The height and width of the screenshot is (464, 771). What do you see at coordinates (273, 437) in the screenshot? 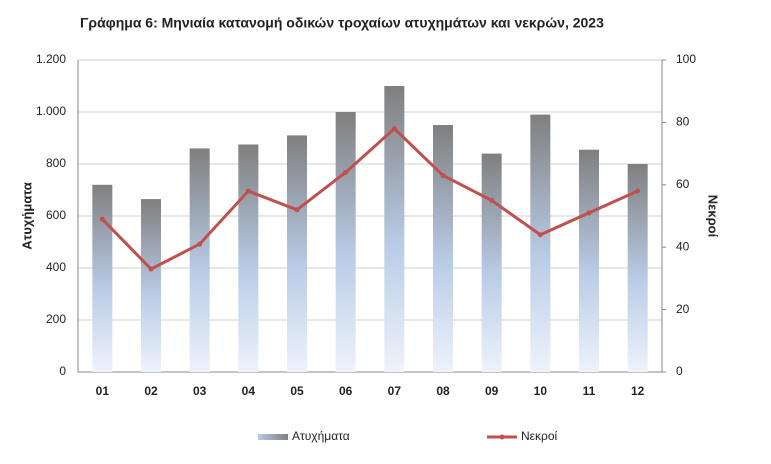
I see `legend-swatch` at bounding box center [273, 437].